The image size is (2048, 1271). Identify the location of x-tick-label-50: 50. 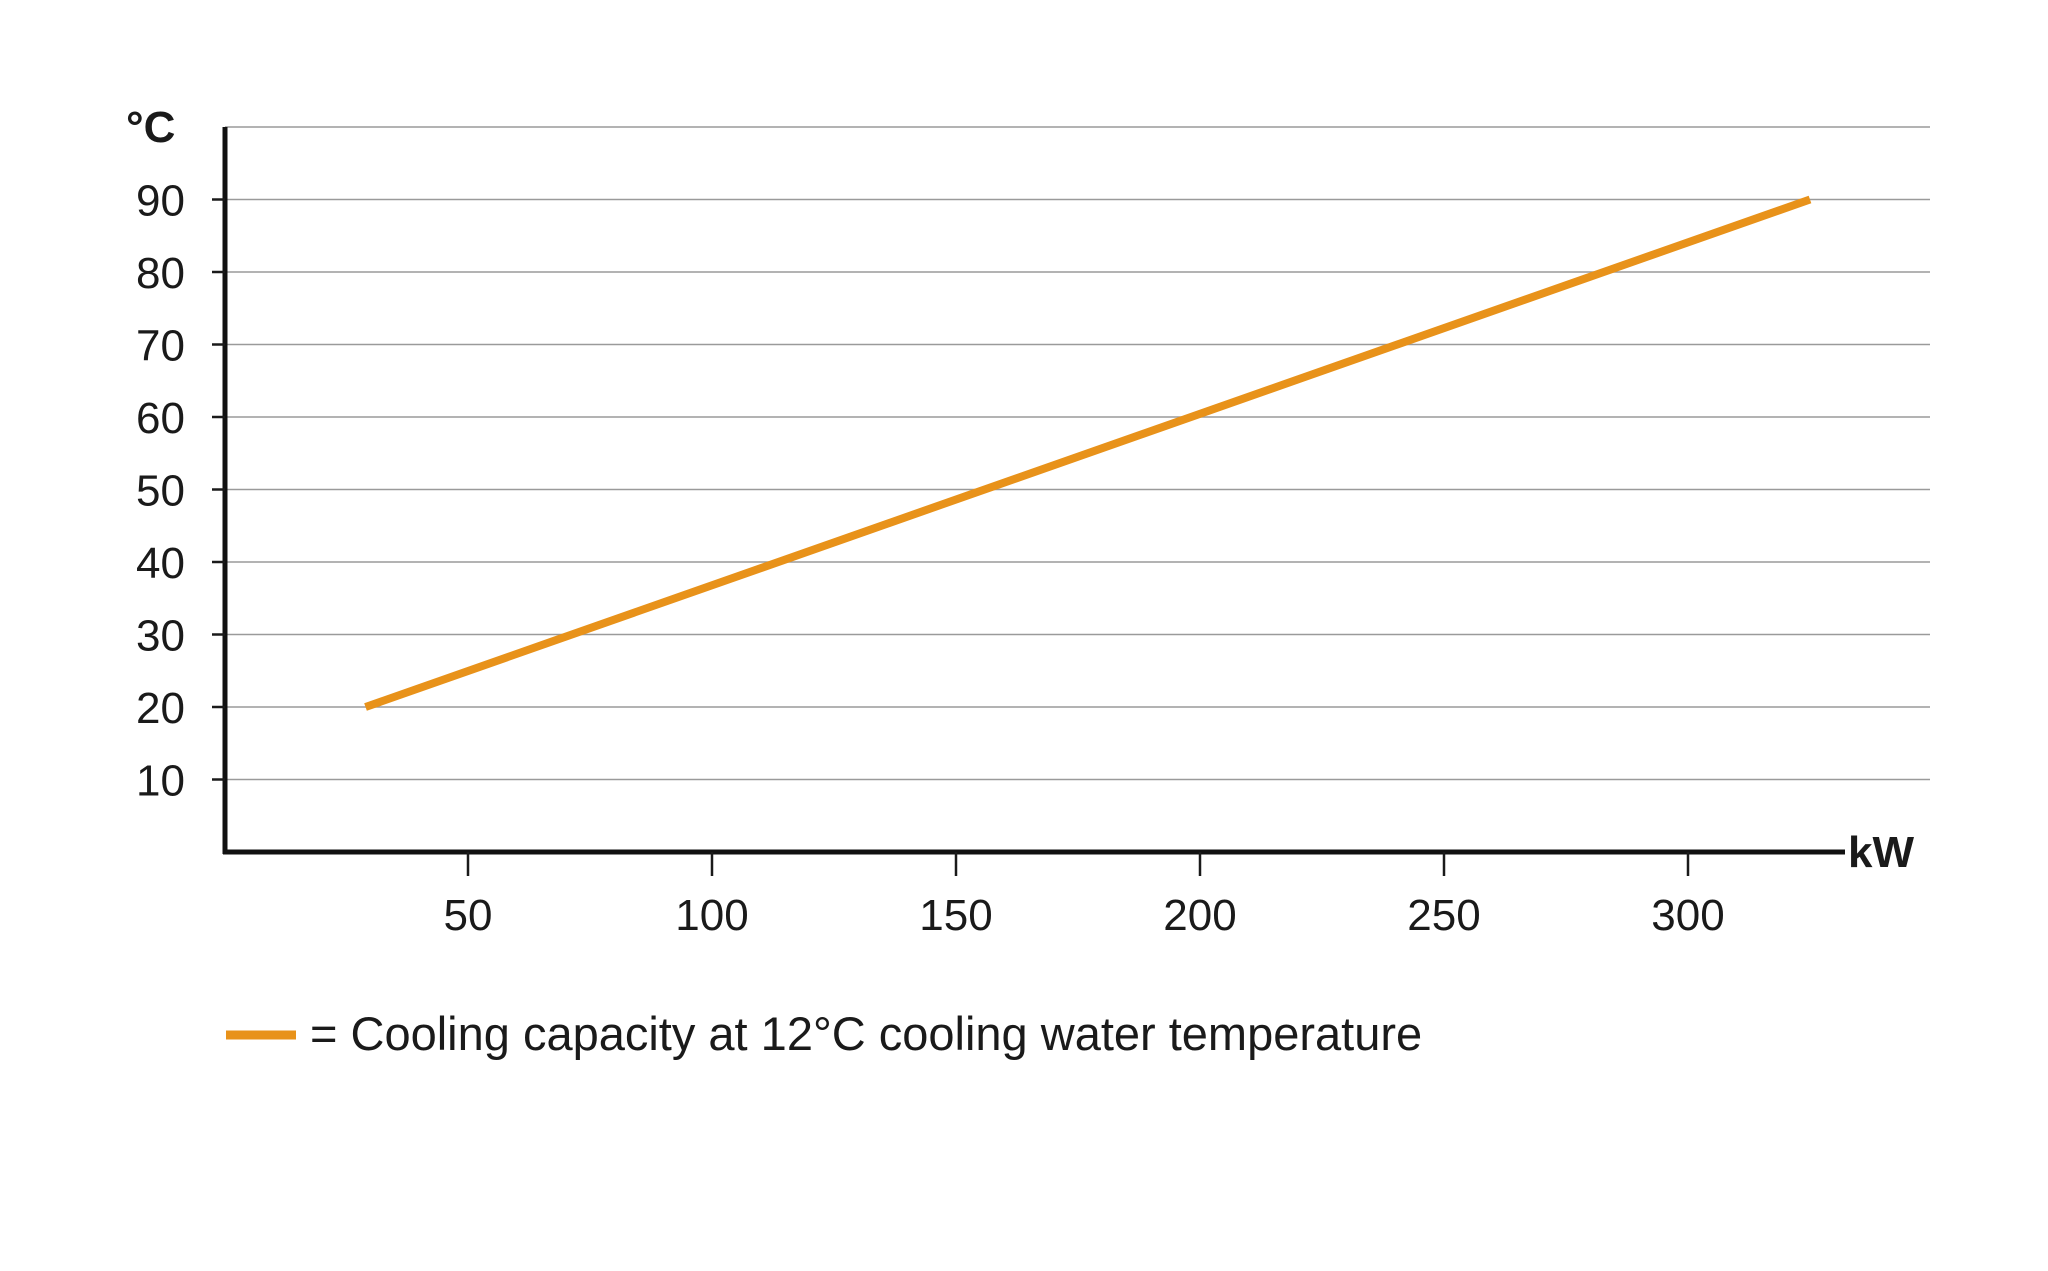
(468, 915).